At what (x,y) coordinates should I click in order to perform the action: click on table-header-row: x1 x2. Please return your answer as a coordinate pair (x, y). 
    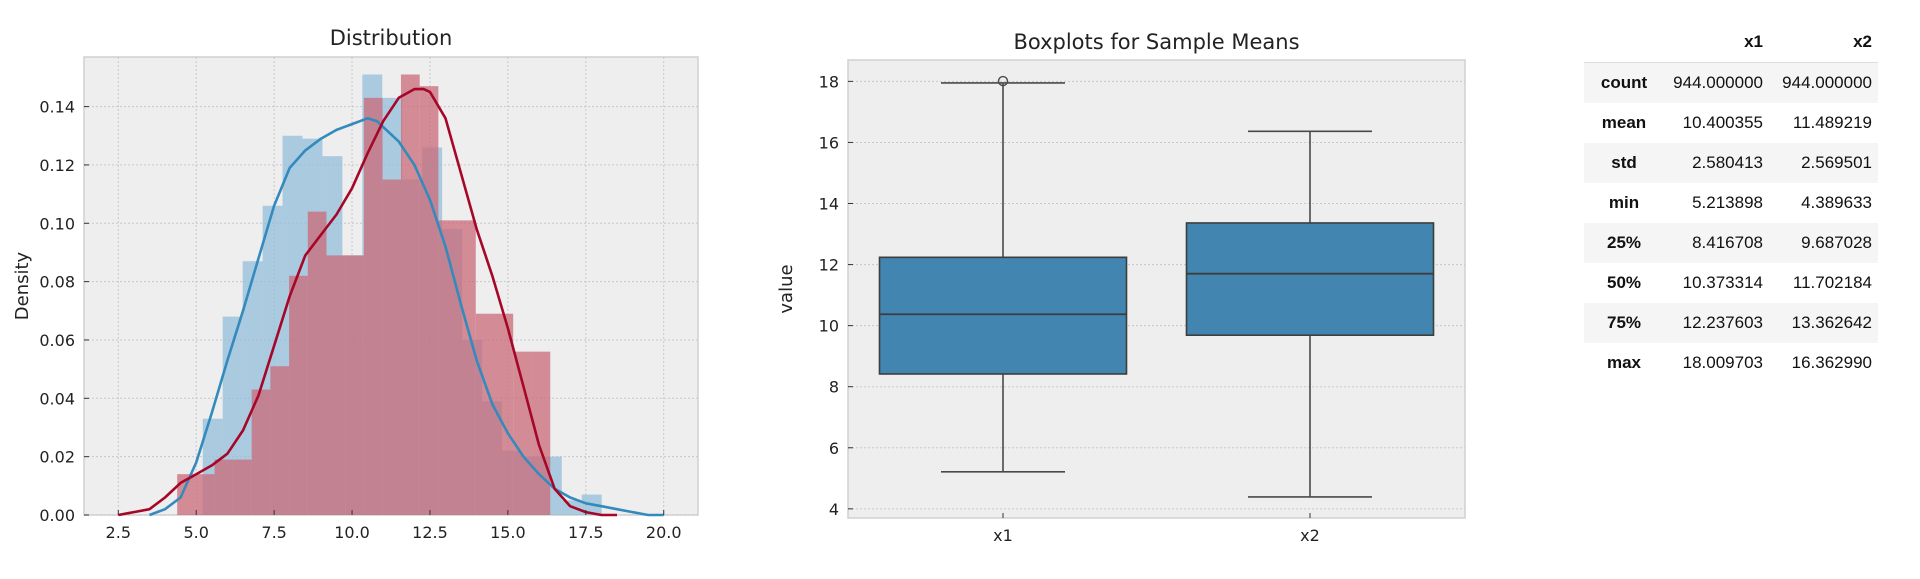
    Looking at the image, I should click on (1731, 42).